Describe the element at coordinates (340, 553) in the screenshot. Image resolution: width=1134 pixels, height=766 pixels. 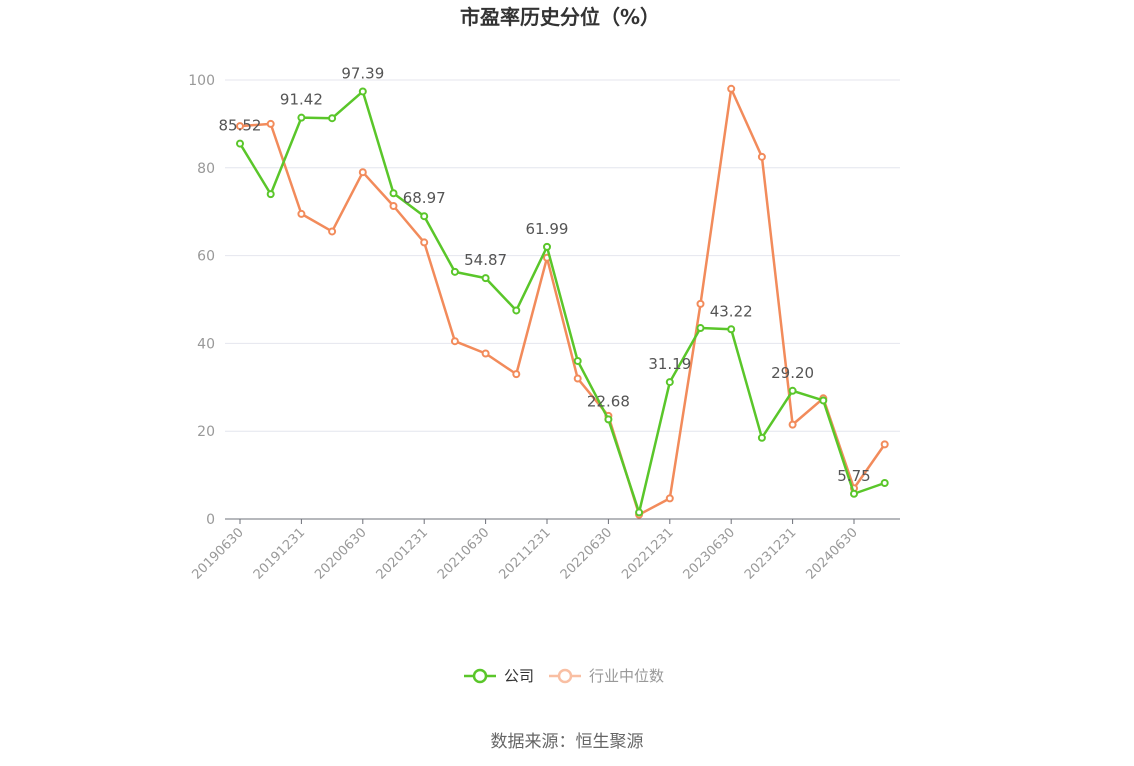
I see `x-tick-label: 20200630` at that location.